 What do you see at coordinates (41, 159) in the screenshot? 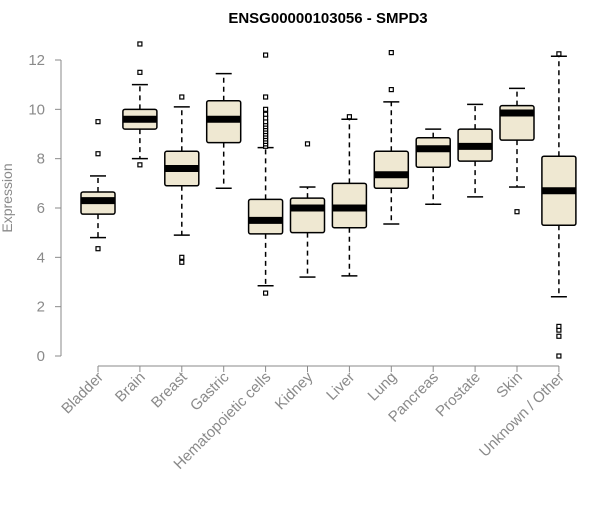
I see `y-tick-label: 8` at bounding box center [41, 159].